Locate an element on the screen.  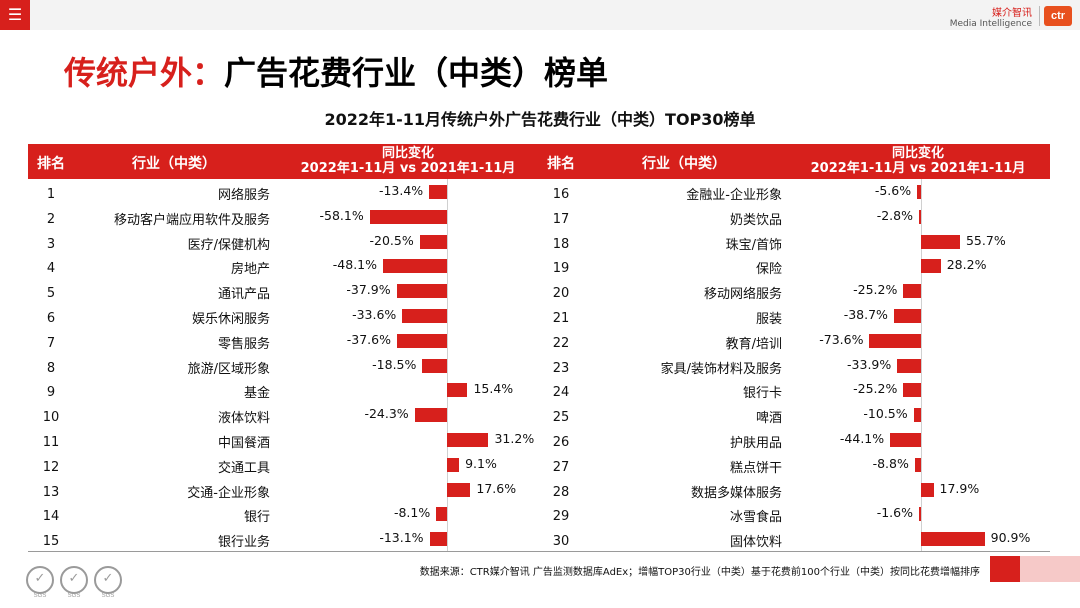
rank-cell: 5 is located at coordinates (51, 294).